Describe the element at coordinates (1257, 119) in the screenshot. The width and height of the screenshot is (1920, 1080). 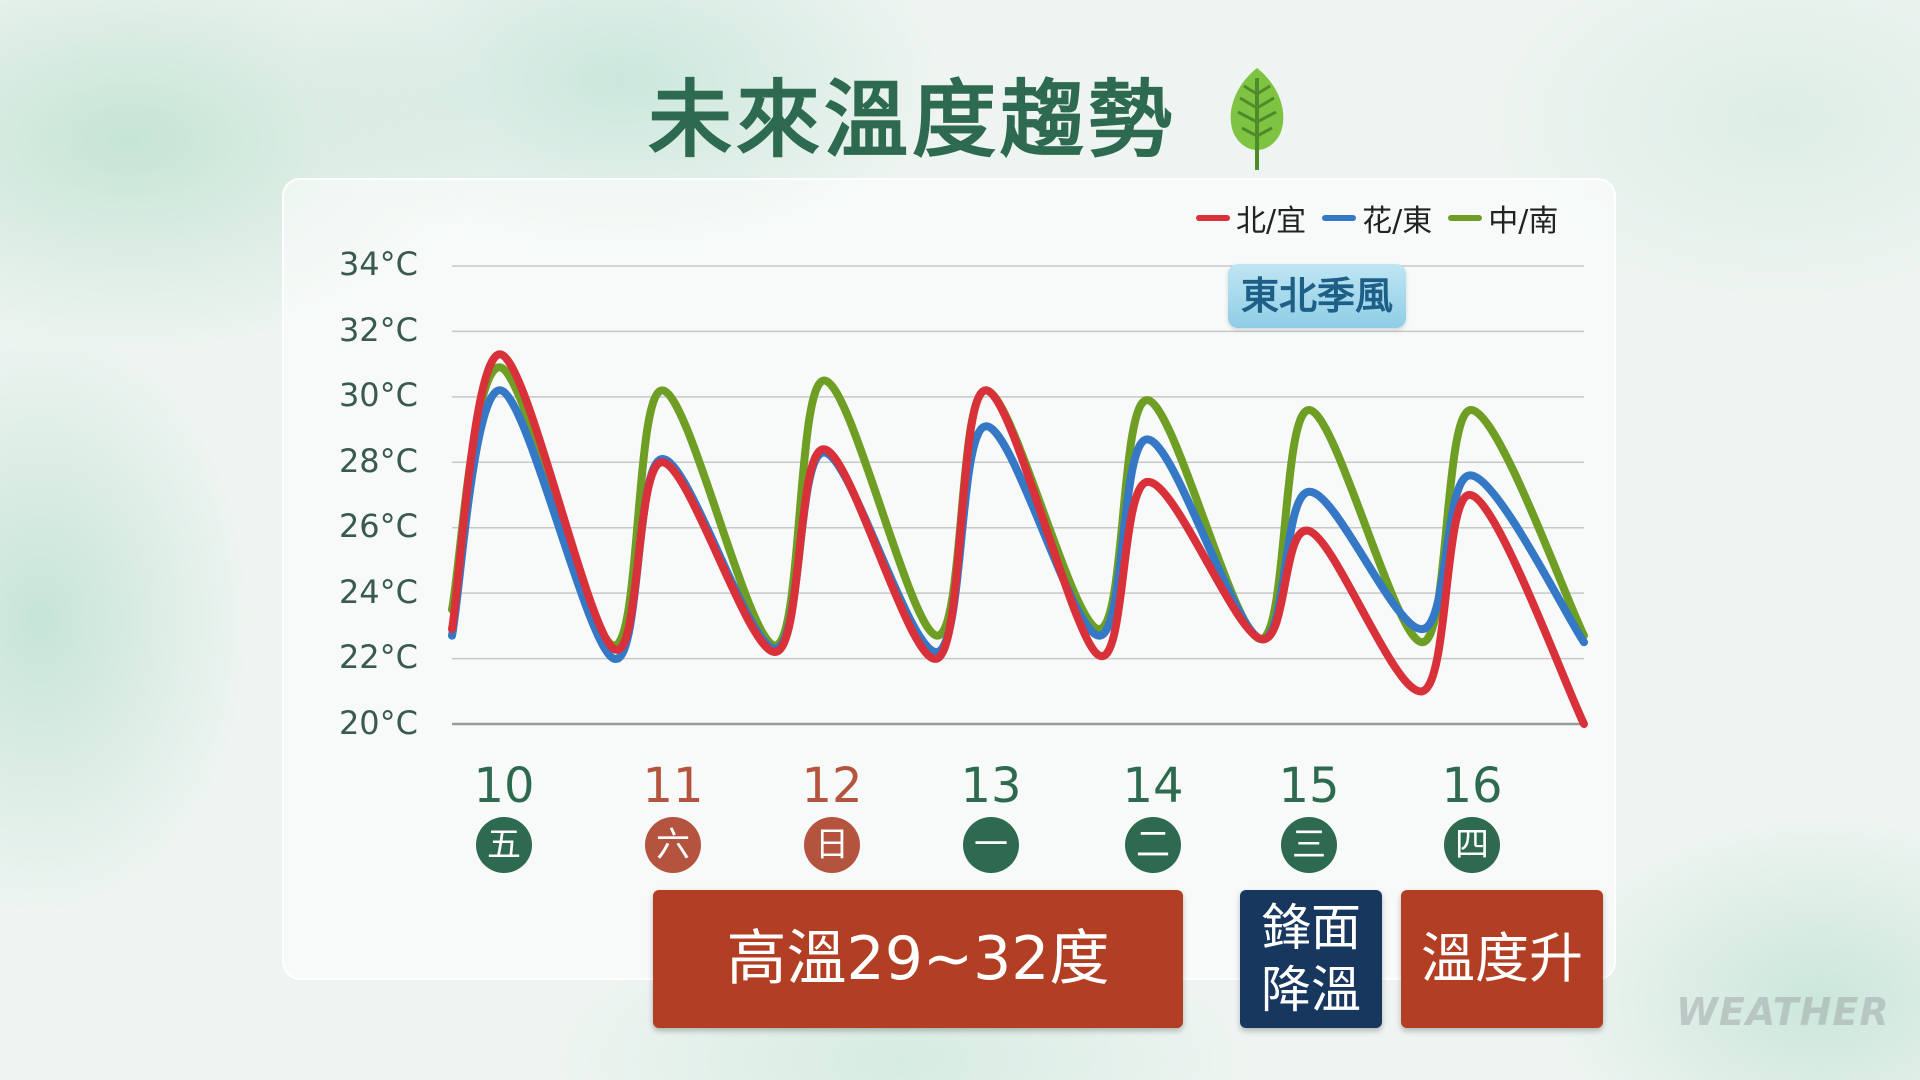
I see `leaf-icon` at that location.